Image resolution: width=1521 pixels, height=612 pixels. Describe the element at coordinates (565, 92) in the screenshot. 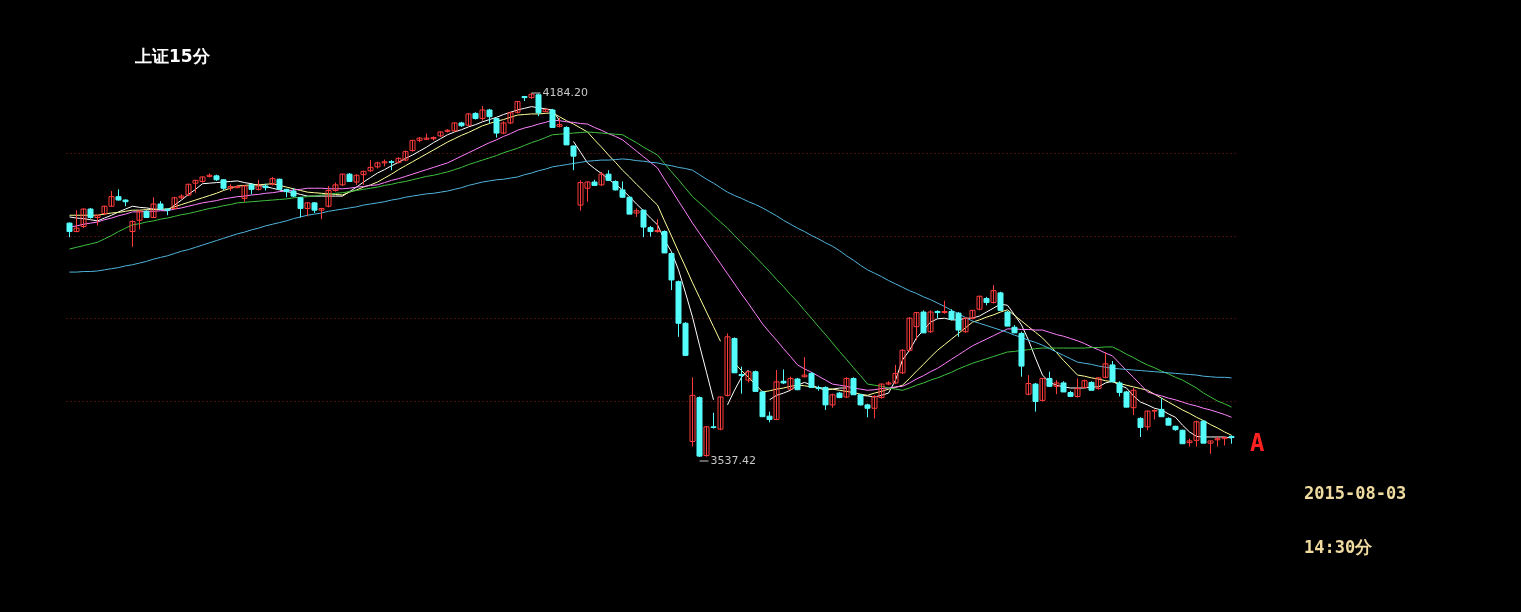

I see `annotation: 4184.20` at that location.